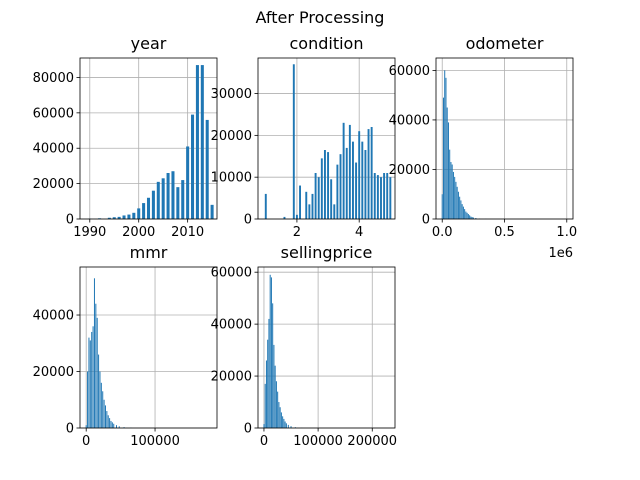  Describe the element at coordinates (138, 232) in the screenshot. I see `year-x-tick-label-1: 2000` at that location.